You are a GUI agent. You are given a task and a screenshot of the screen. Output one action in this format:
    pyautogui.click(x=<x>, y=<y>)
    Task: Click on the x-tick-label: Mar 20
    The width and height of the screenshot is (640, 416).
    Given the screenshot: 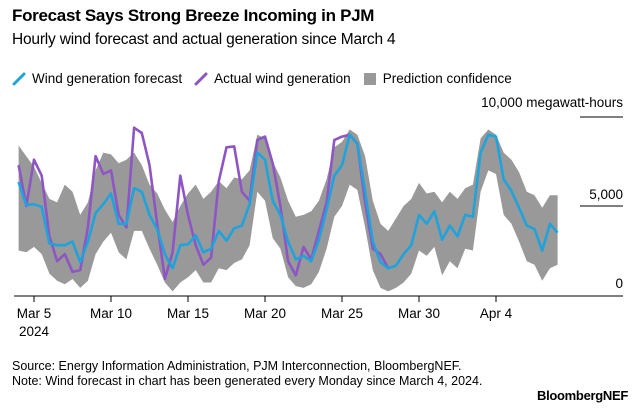 What is the action you would take?
    pyautogui.click(x=265, y=313)
    